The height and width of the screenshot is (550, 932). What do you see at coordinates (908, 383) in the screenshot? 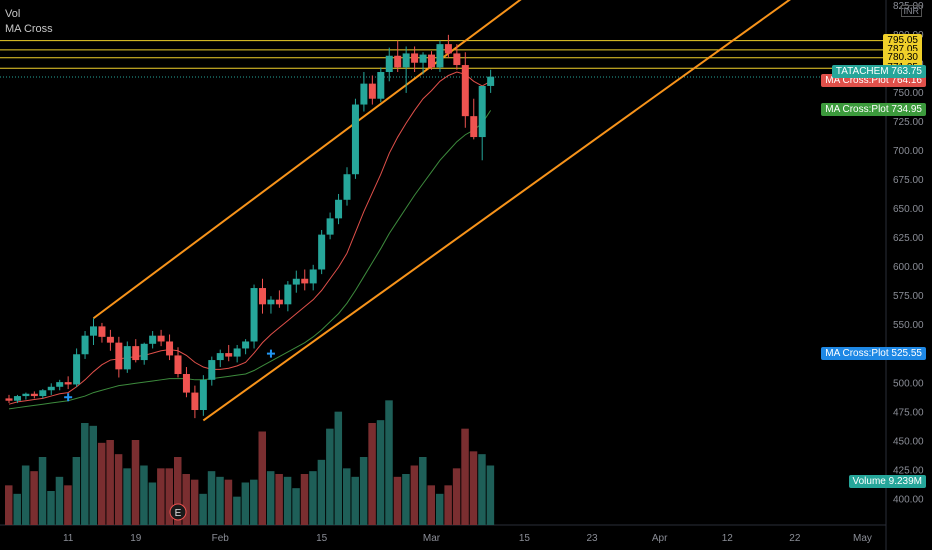
I see `price-tick-label: 500.00` at bounding box center [908, 383].